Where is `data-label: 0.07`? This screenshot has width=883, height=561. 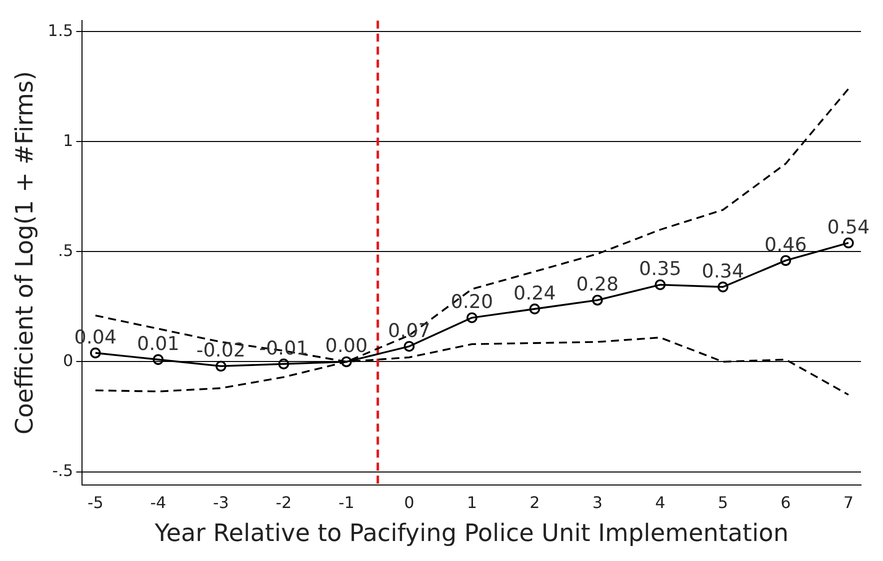
data-label: 0.07 is located at coordinates (409, 331).